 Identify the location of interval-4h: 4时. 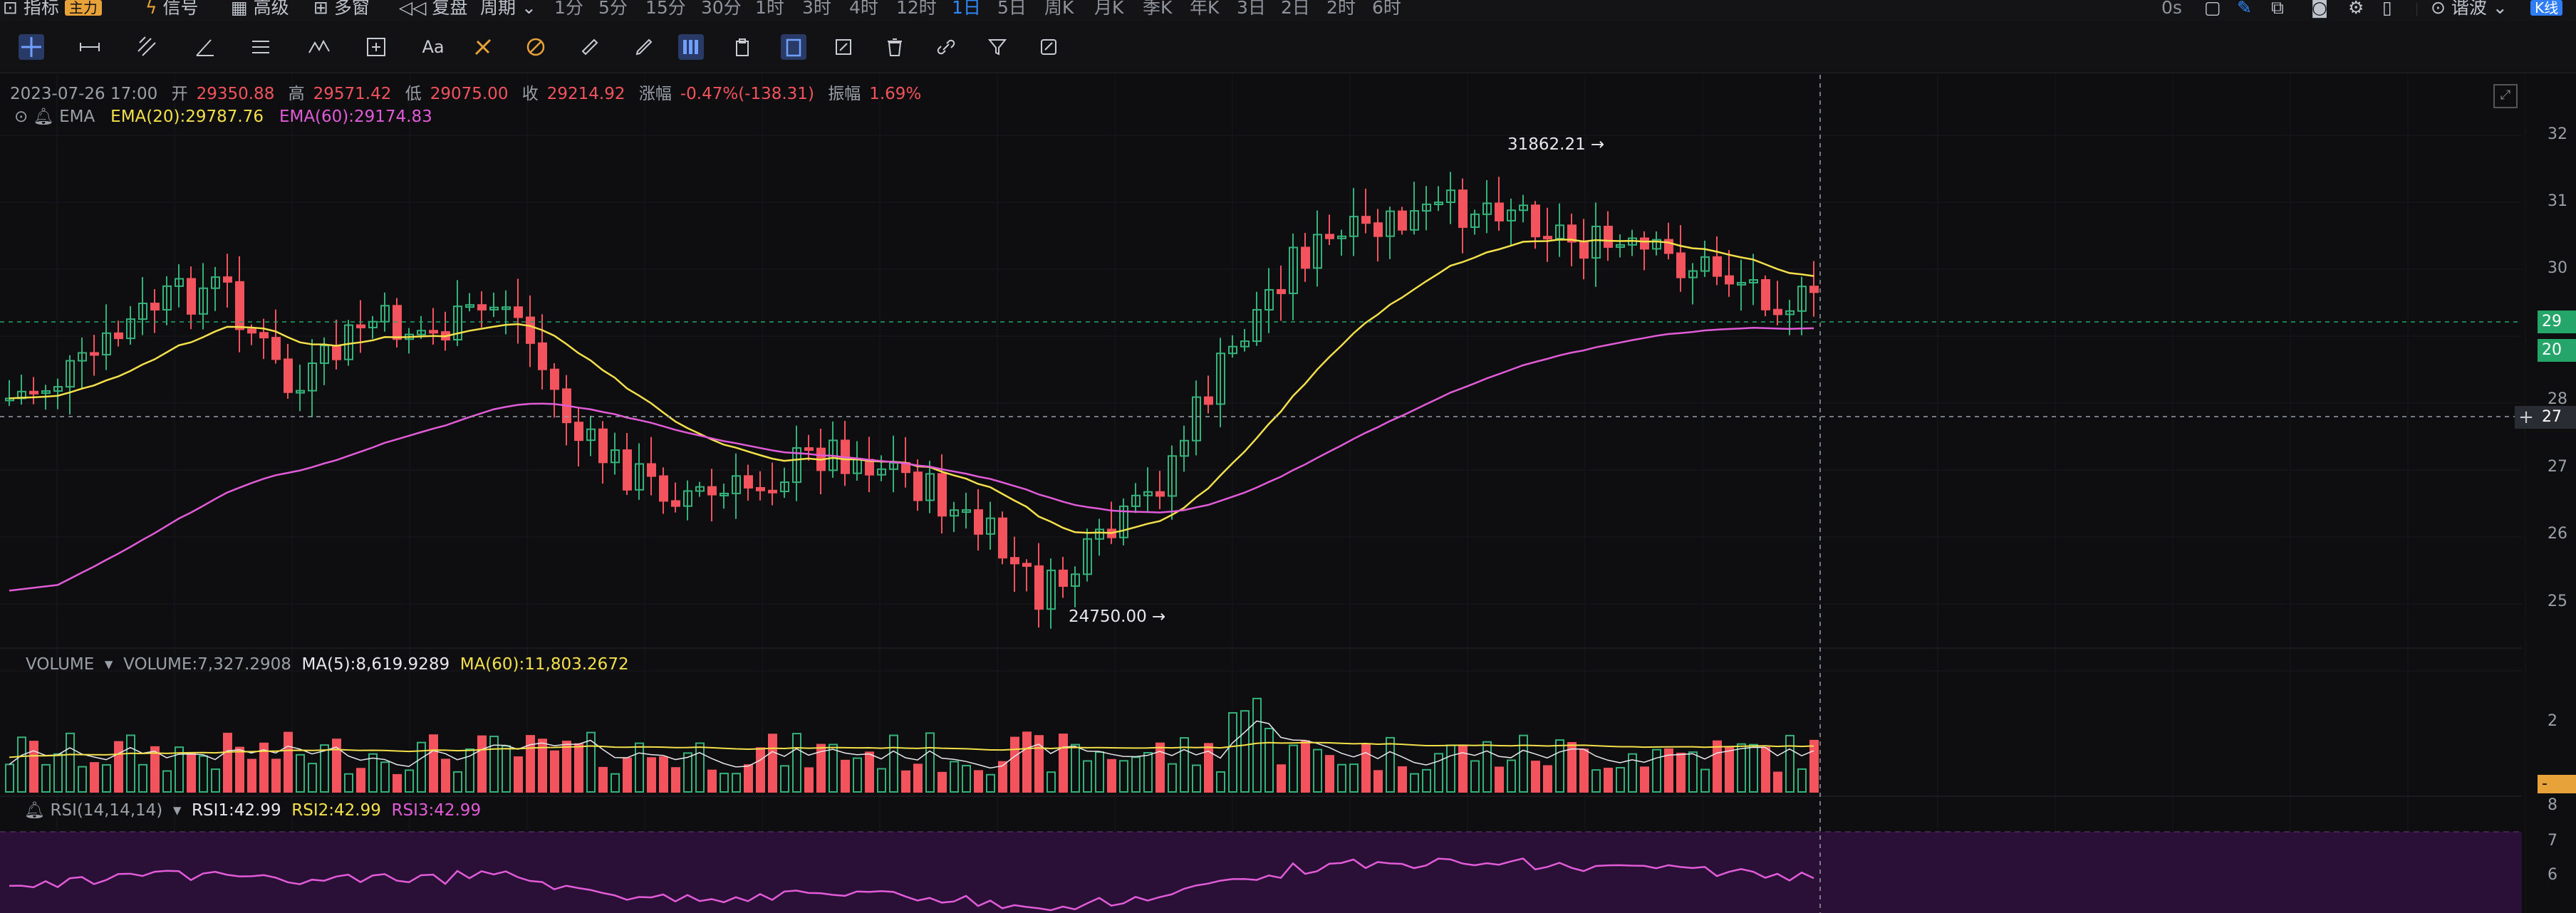
(863, 9).